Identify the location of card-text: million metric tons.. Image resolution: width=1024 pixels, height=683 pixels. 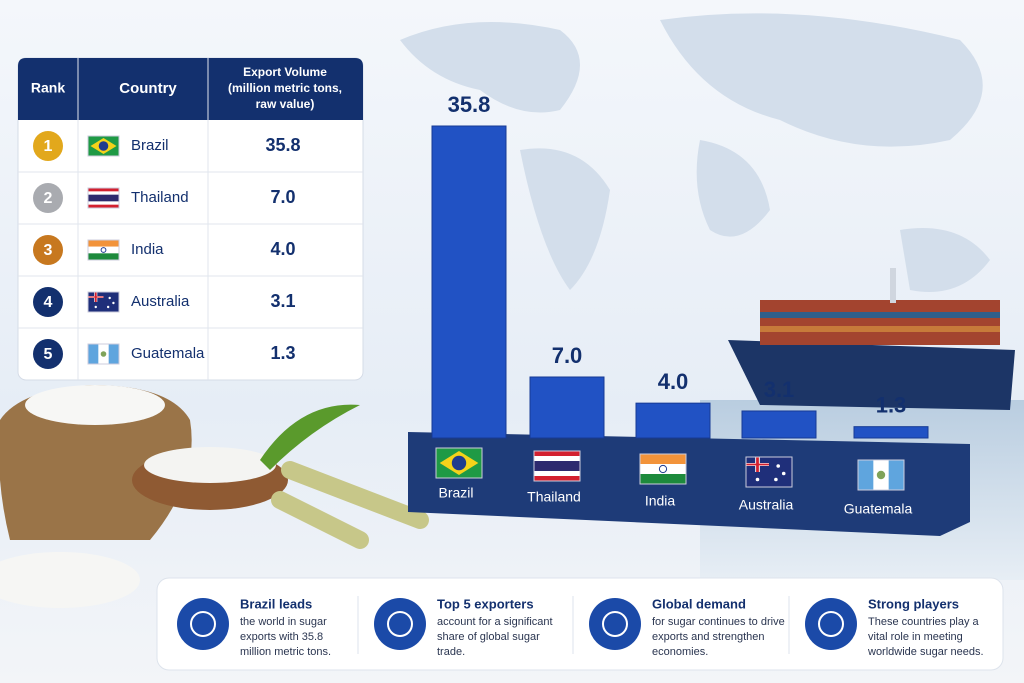
(285, 652).